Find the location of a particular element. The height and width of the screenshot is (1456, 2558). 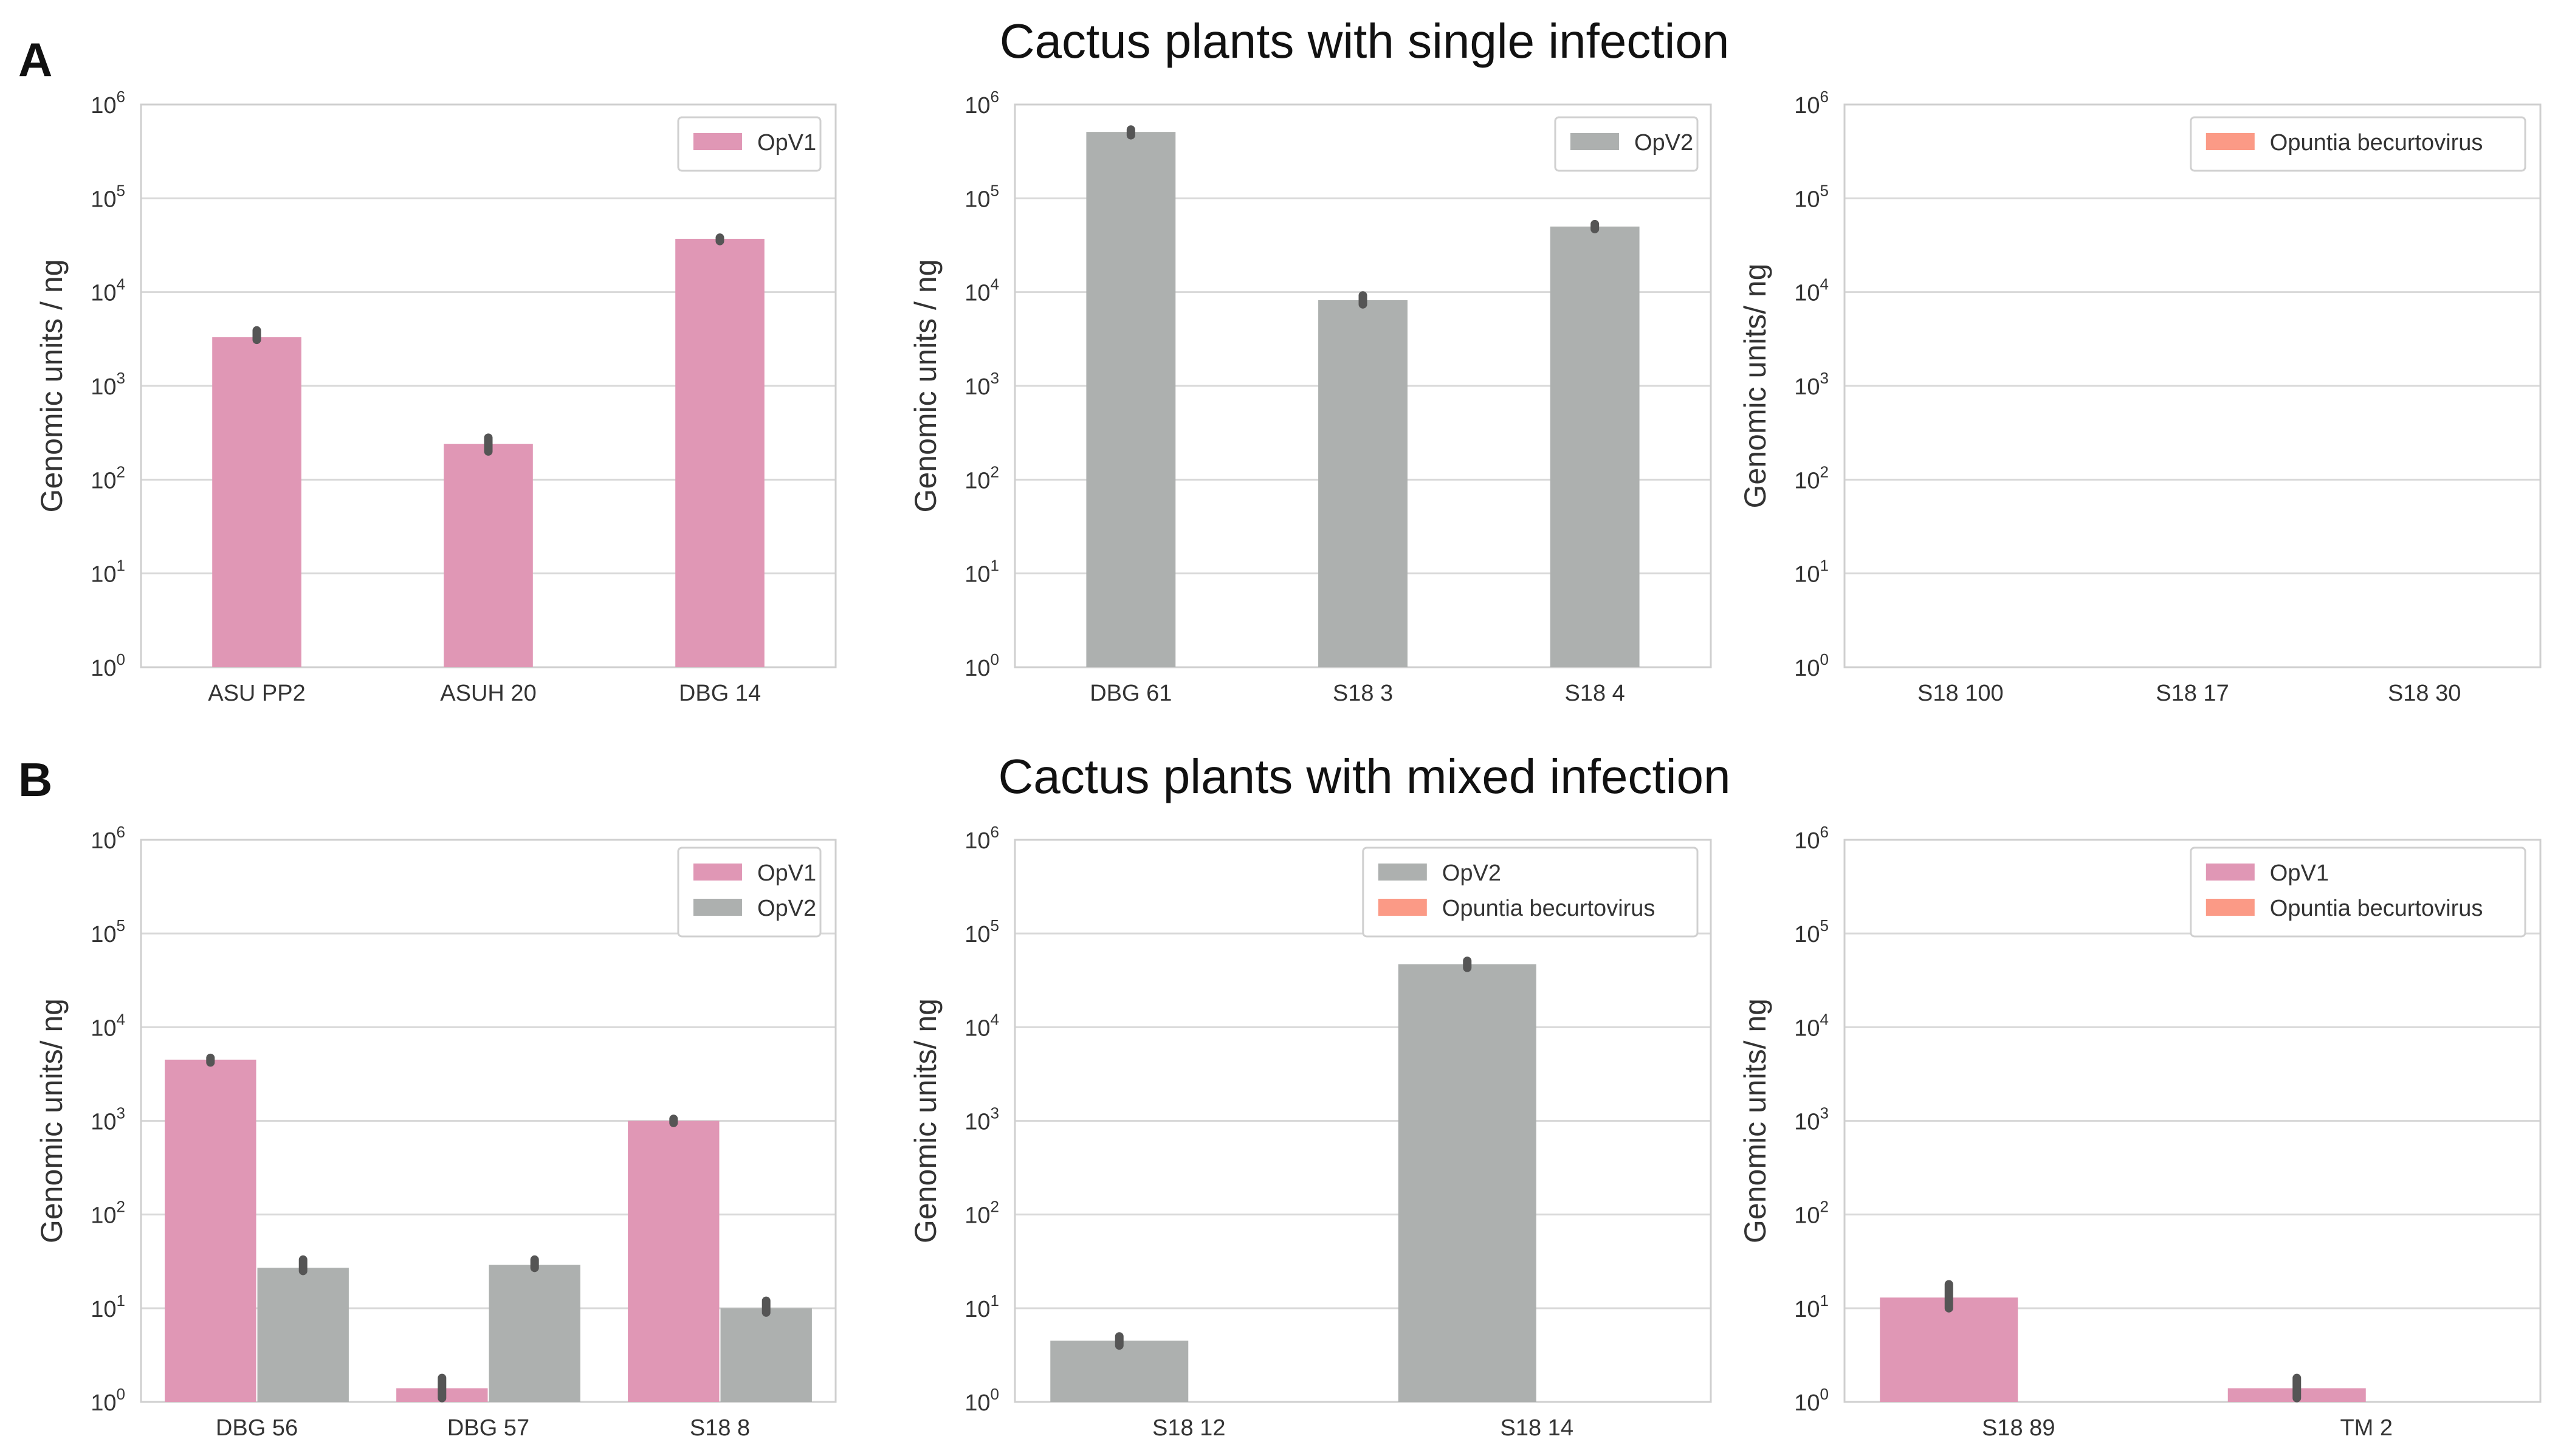

legend: OpV2 is located at coordinates (1626, 144).